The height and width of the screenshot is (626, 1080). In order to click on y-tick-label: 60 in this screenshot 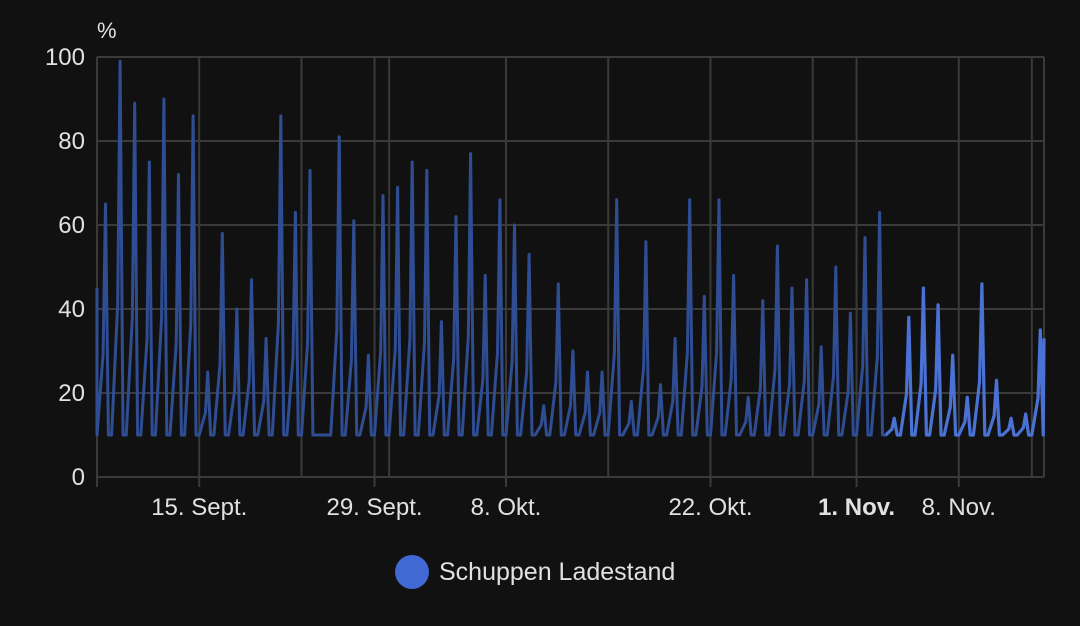, I will do `click(71, 225)`.